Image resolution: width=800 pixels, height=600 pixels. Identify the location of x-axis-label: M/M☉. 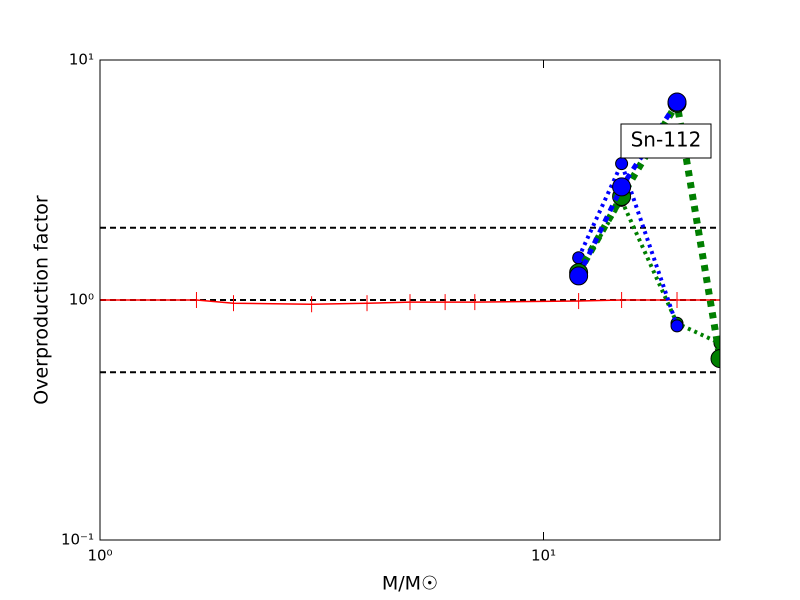
(410, 584).